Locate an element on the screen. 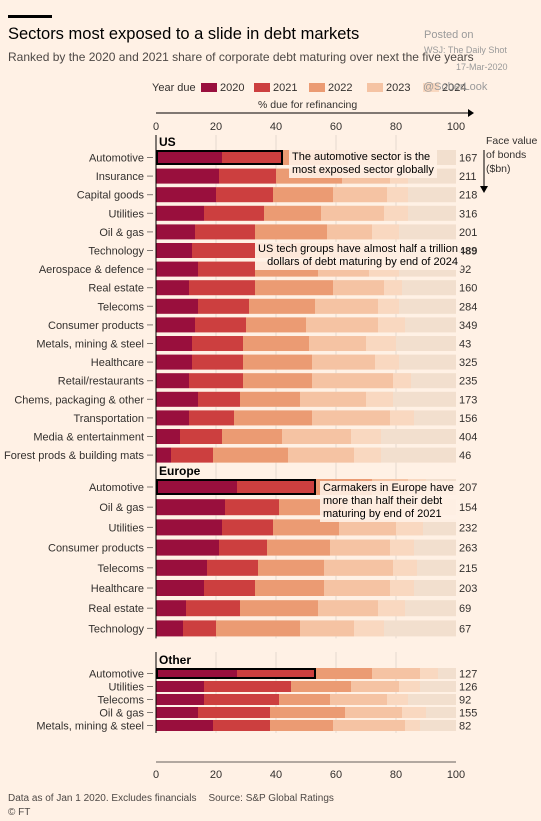 The image size is (541, 821). bar-europe-4-2023 is located at coordinates (358, 567).